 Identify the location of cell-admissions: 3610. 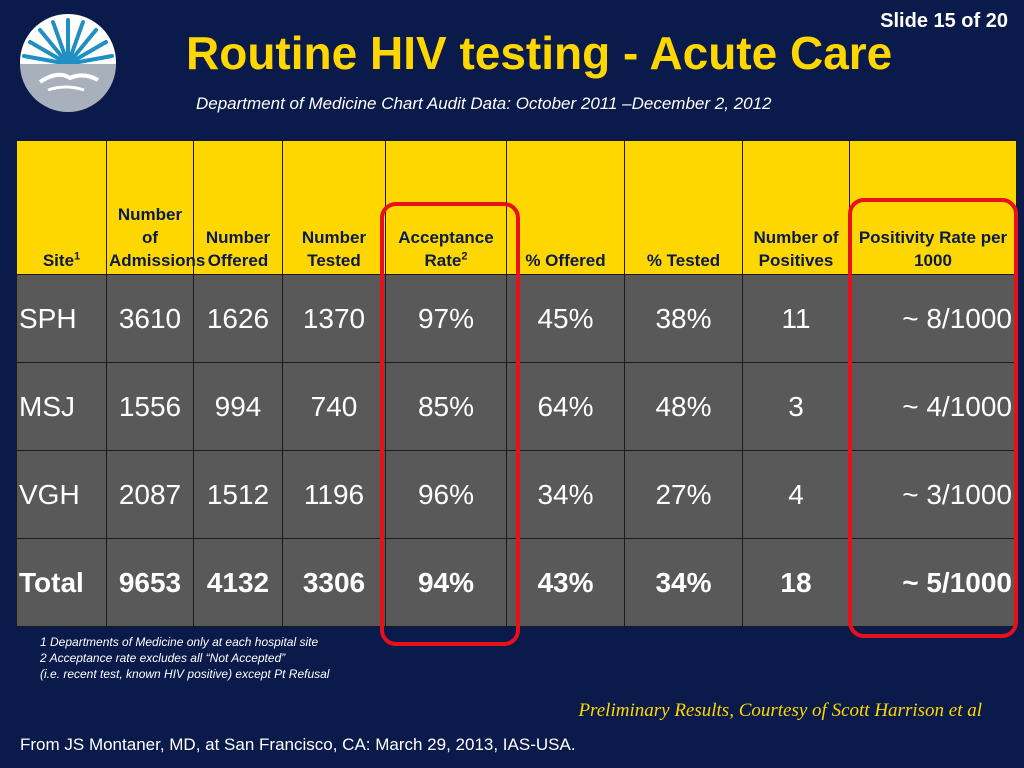
(150, 318).